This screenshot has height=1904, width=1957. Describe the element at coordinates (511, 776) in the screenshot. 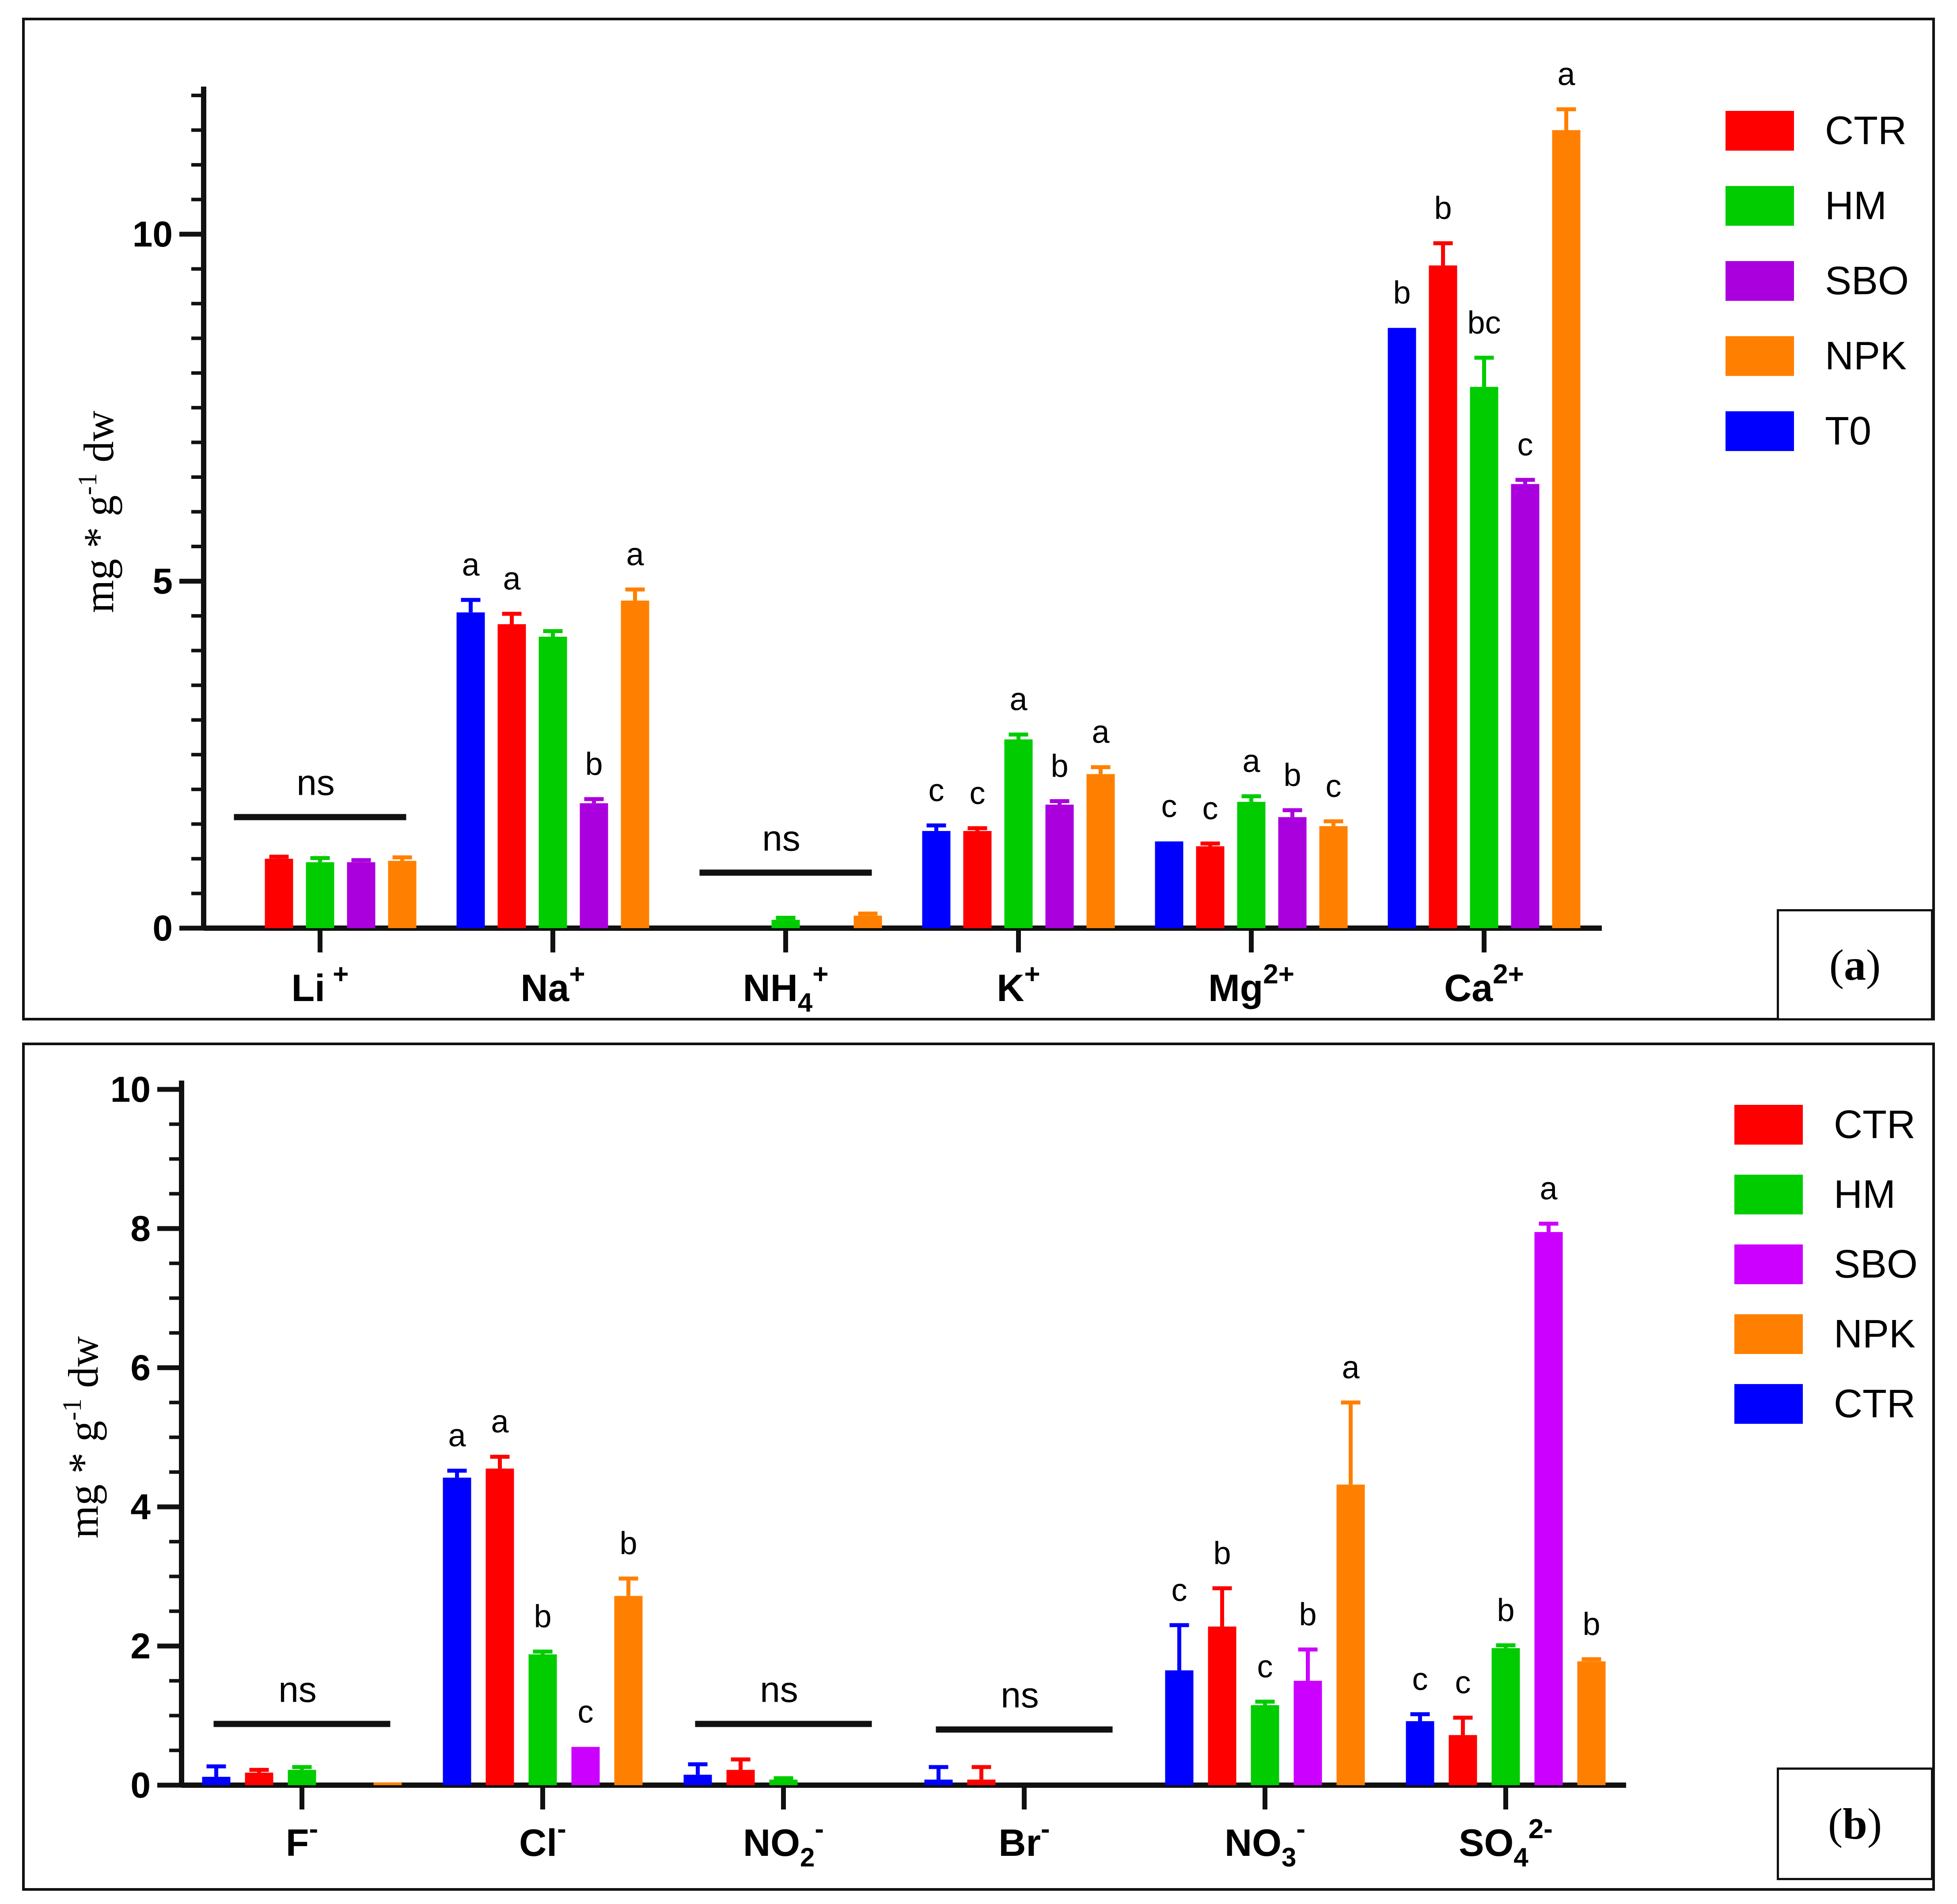

I see `bar-ctr-na` at that location.